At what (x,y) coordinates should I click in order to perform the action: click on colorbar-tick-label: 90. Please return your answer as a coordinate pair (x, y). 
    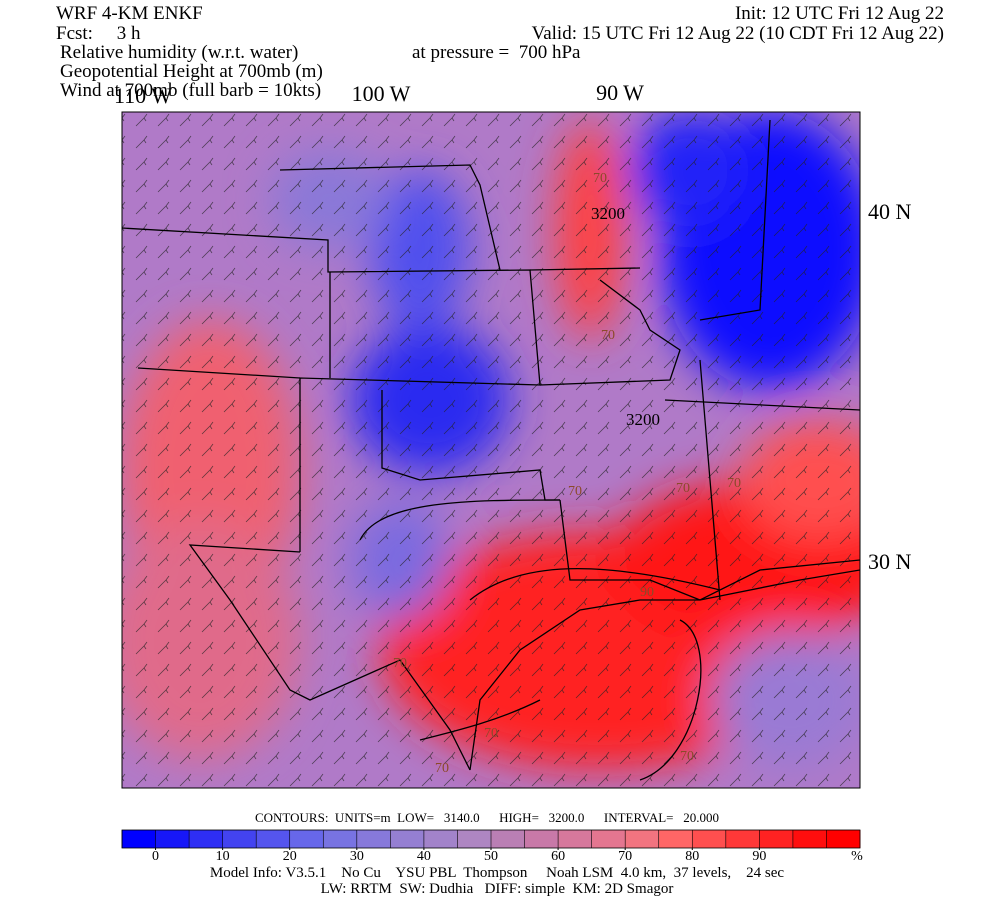
    Looking at the image, I should click on (759, 856).